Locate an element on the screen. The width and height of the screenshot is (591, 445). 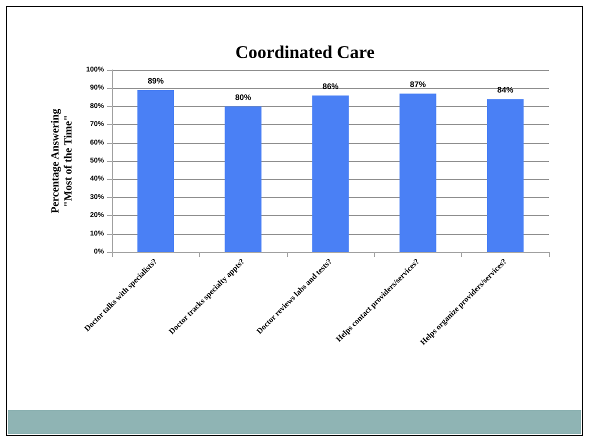
data-label: 86% is located at coordinates (330, 86).